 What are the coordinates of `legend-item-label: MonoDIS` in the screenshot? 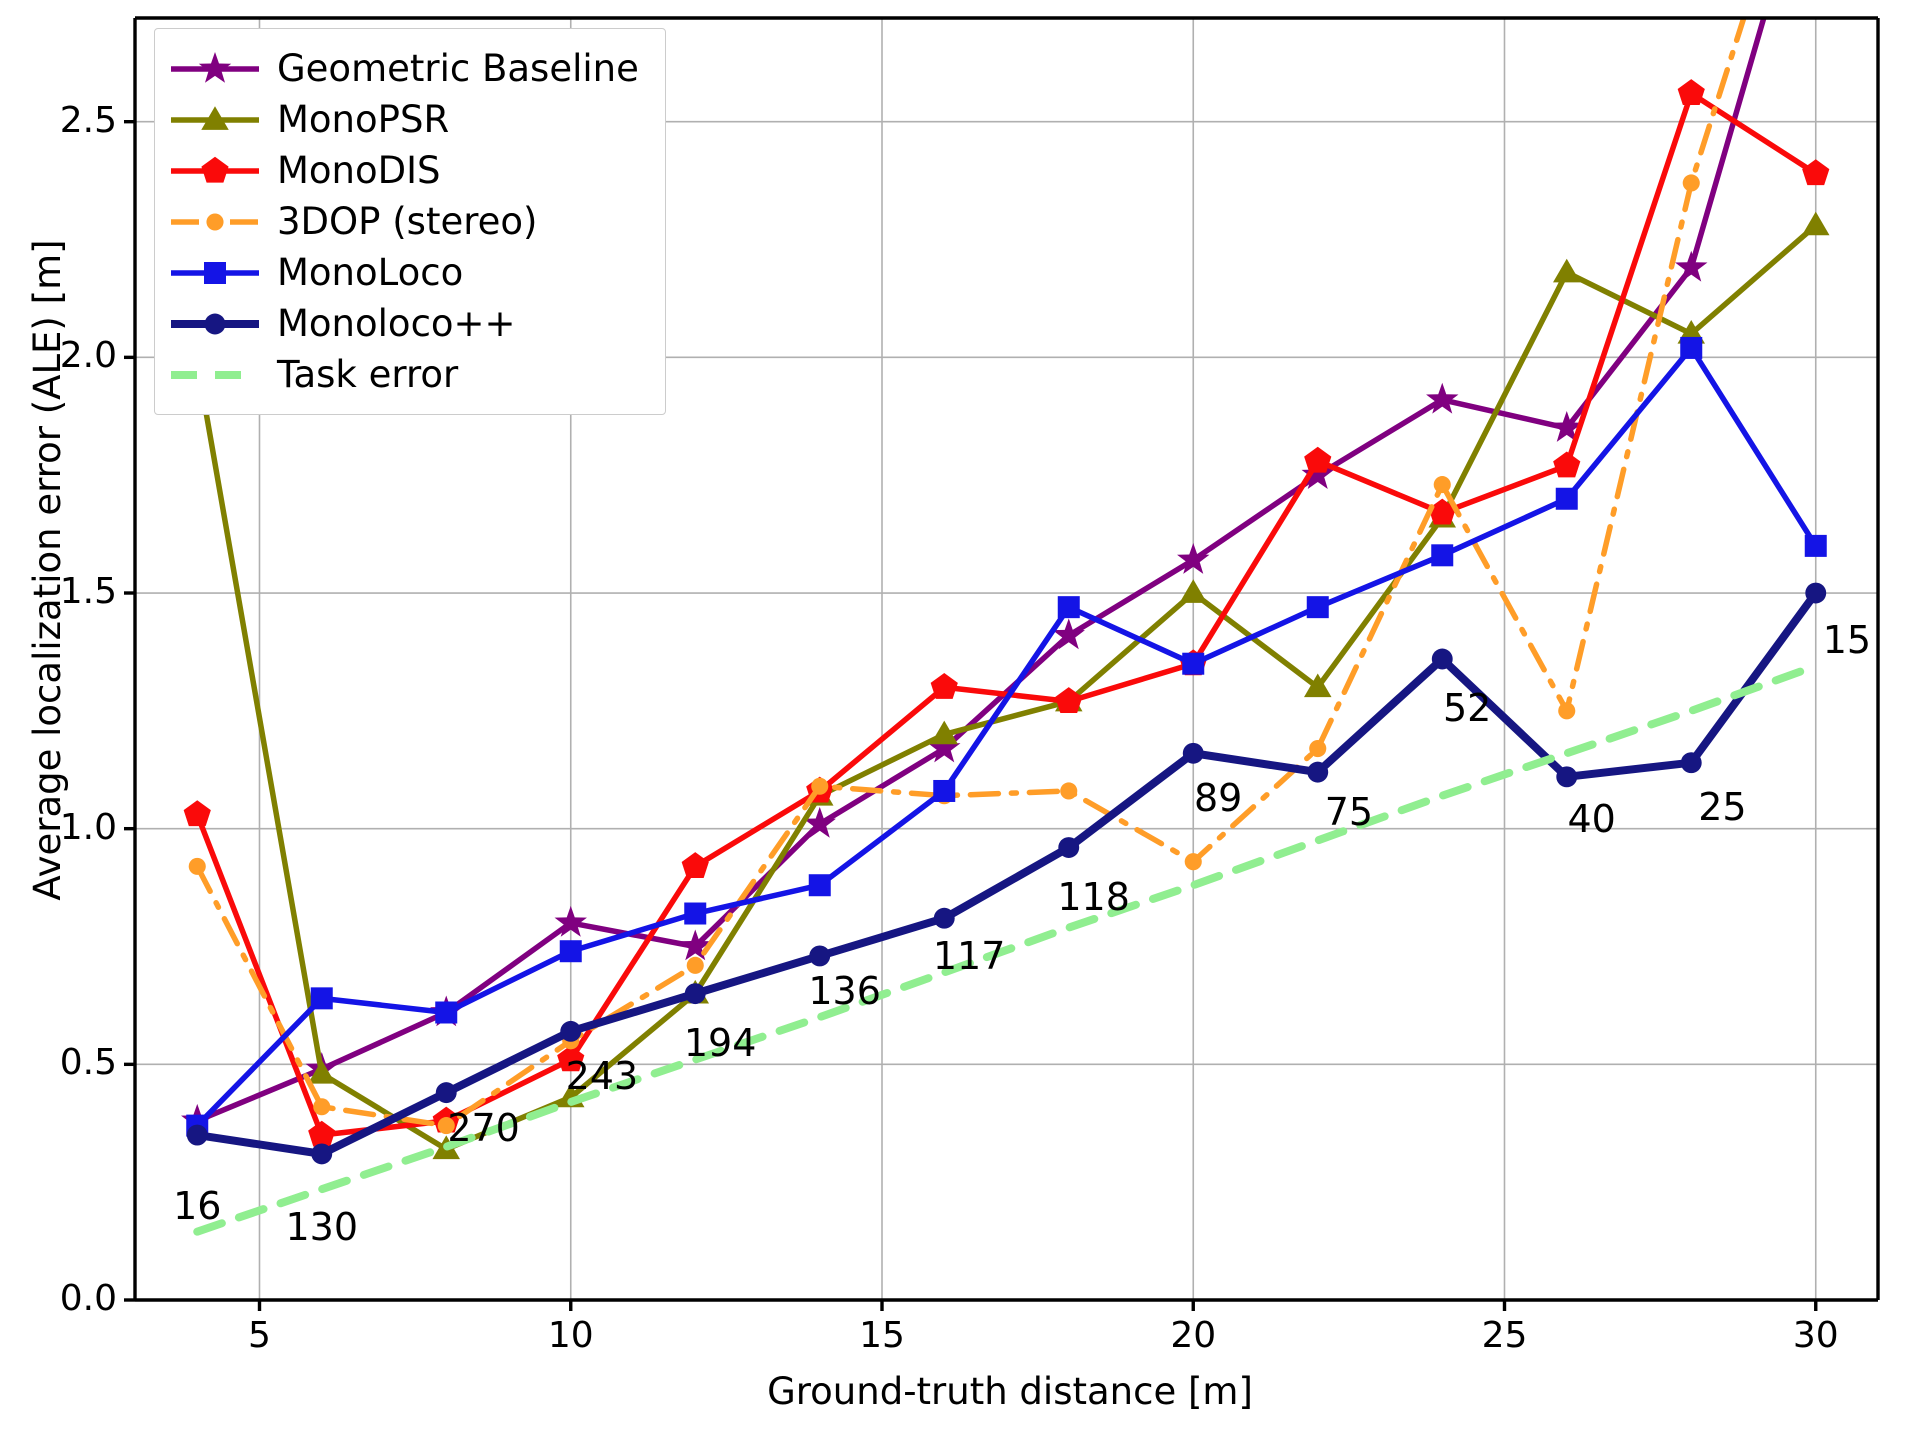 It's located at (359, 170).